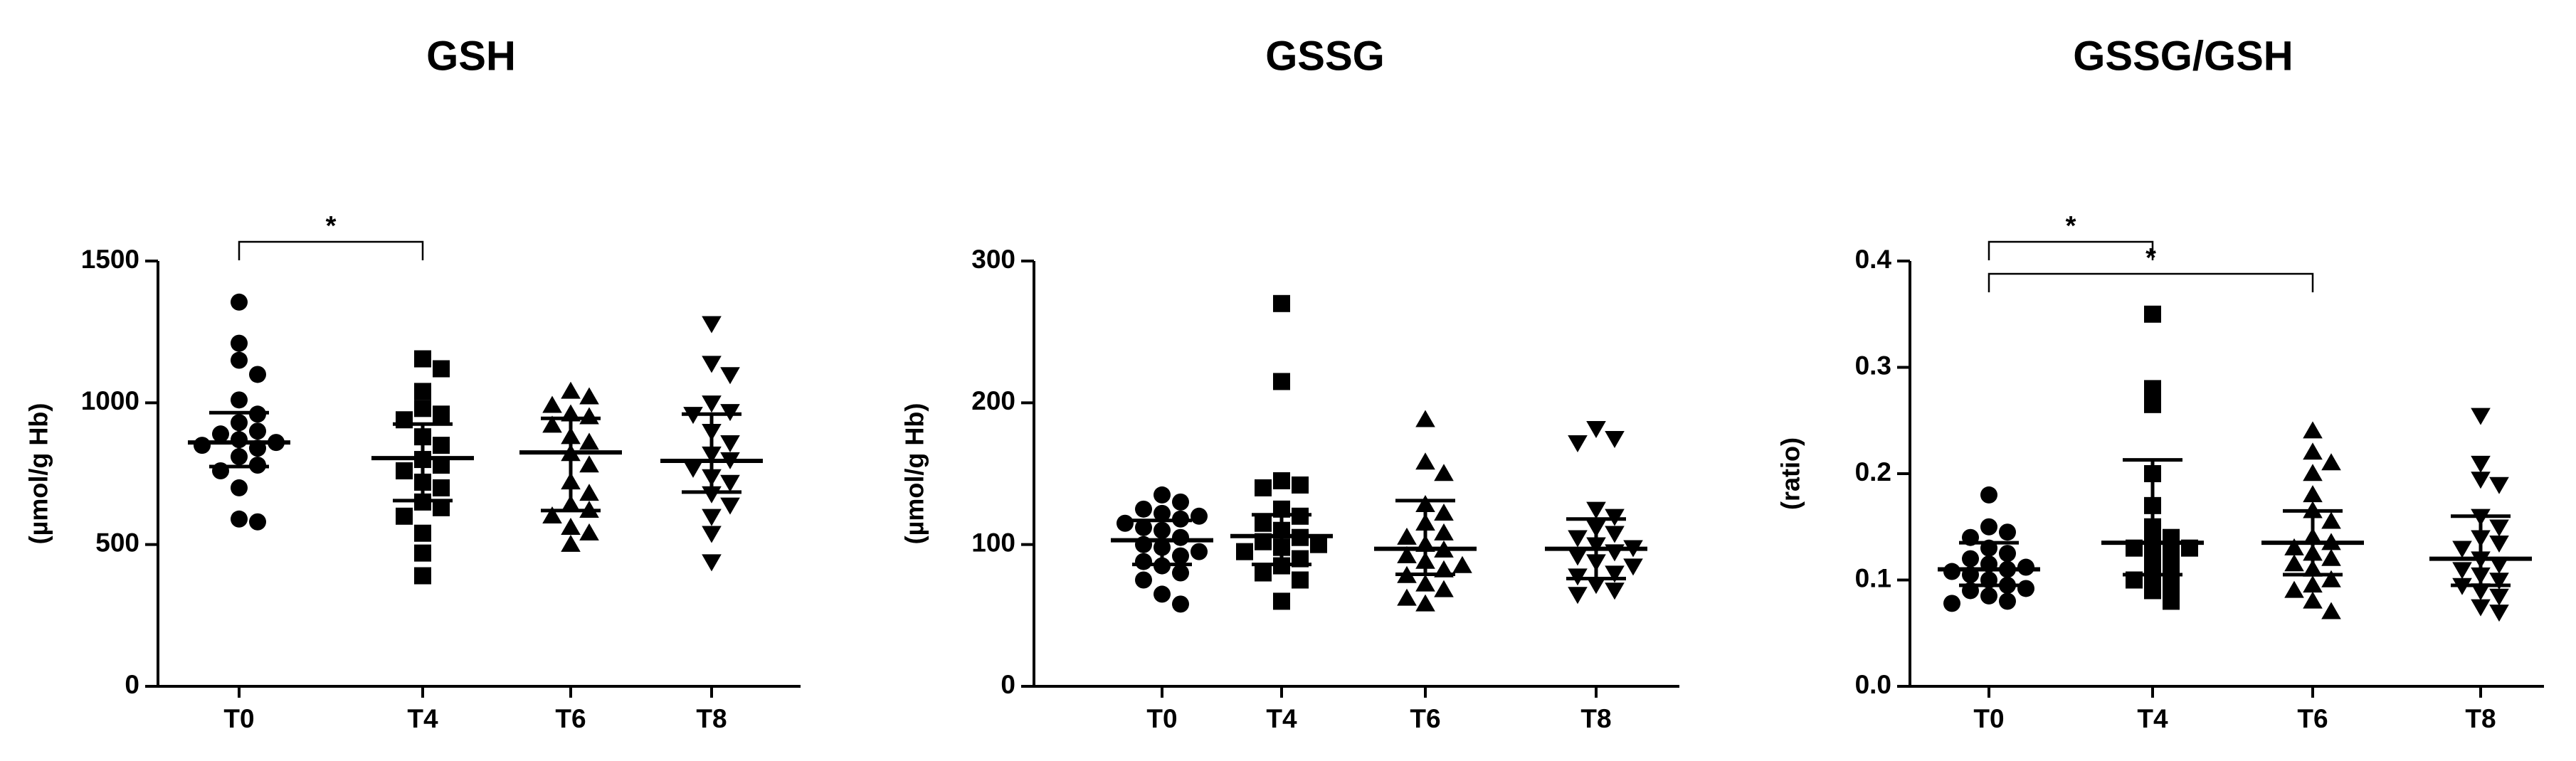  I want to click on series-T8, so click(2481, 515).